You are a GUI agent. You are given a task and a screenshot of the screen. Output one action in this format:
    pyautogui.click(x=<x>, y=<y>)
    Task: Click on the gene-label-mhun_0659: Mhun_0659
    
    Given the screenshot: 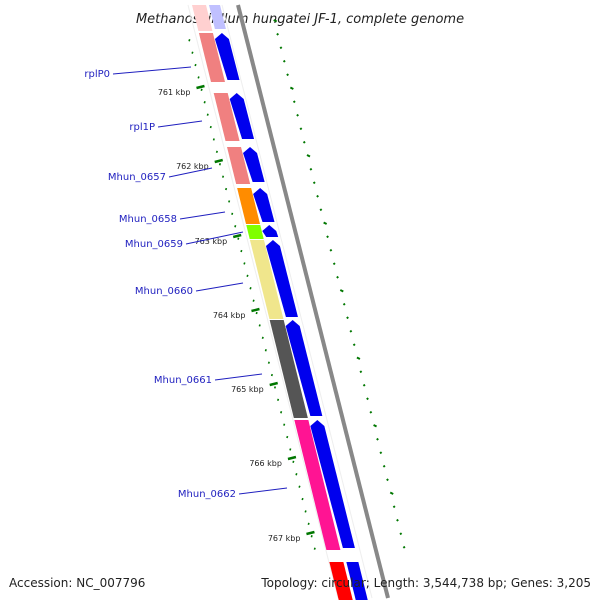 What is the action you would take?
    pyautogui.click(x=154, y=244)
    